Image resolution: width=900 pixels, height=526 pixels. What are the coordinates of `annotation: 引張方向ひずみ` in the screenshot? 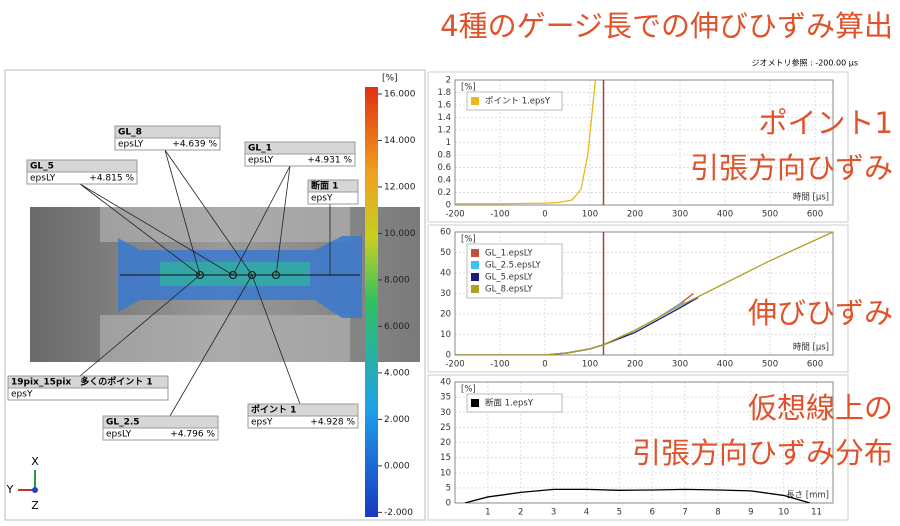 It's located at (791, 168).